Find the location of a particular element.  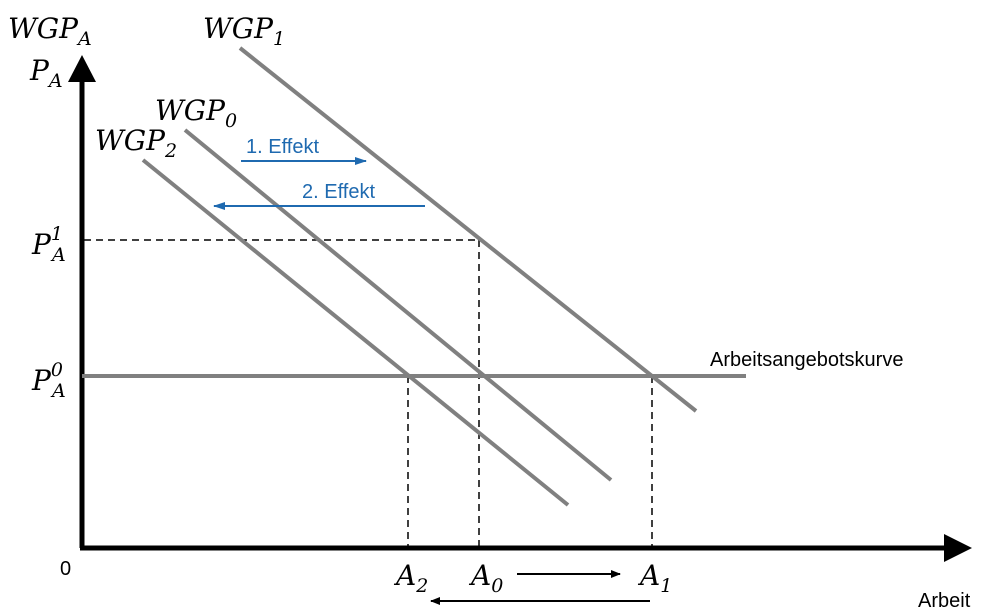

y-axis-label-price: PA is located at coordinates (46, 73).